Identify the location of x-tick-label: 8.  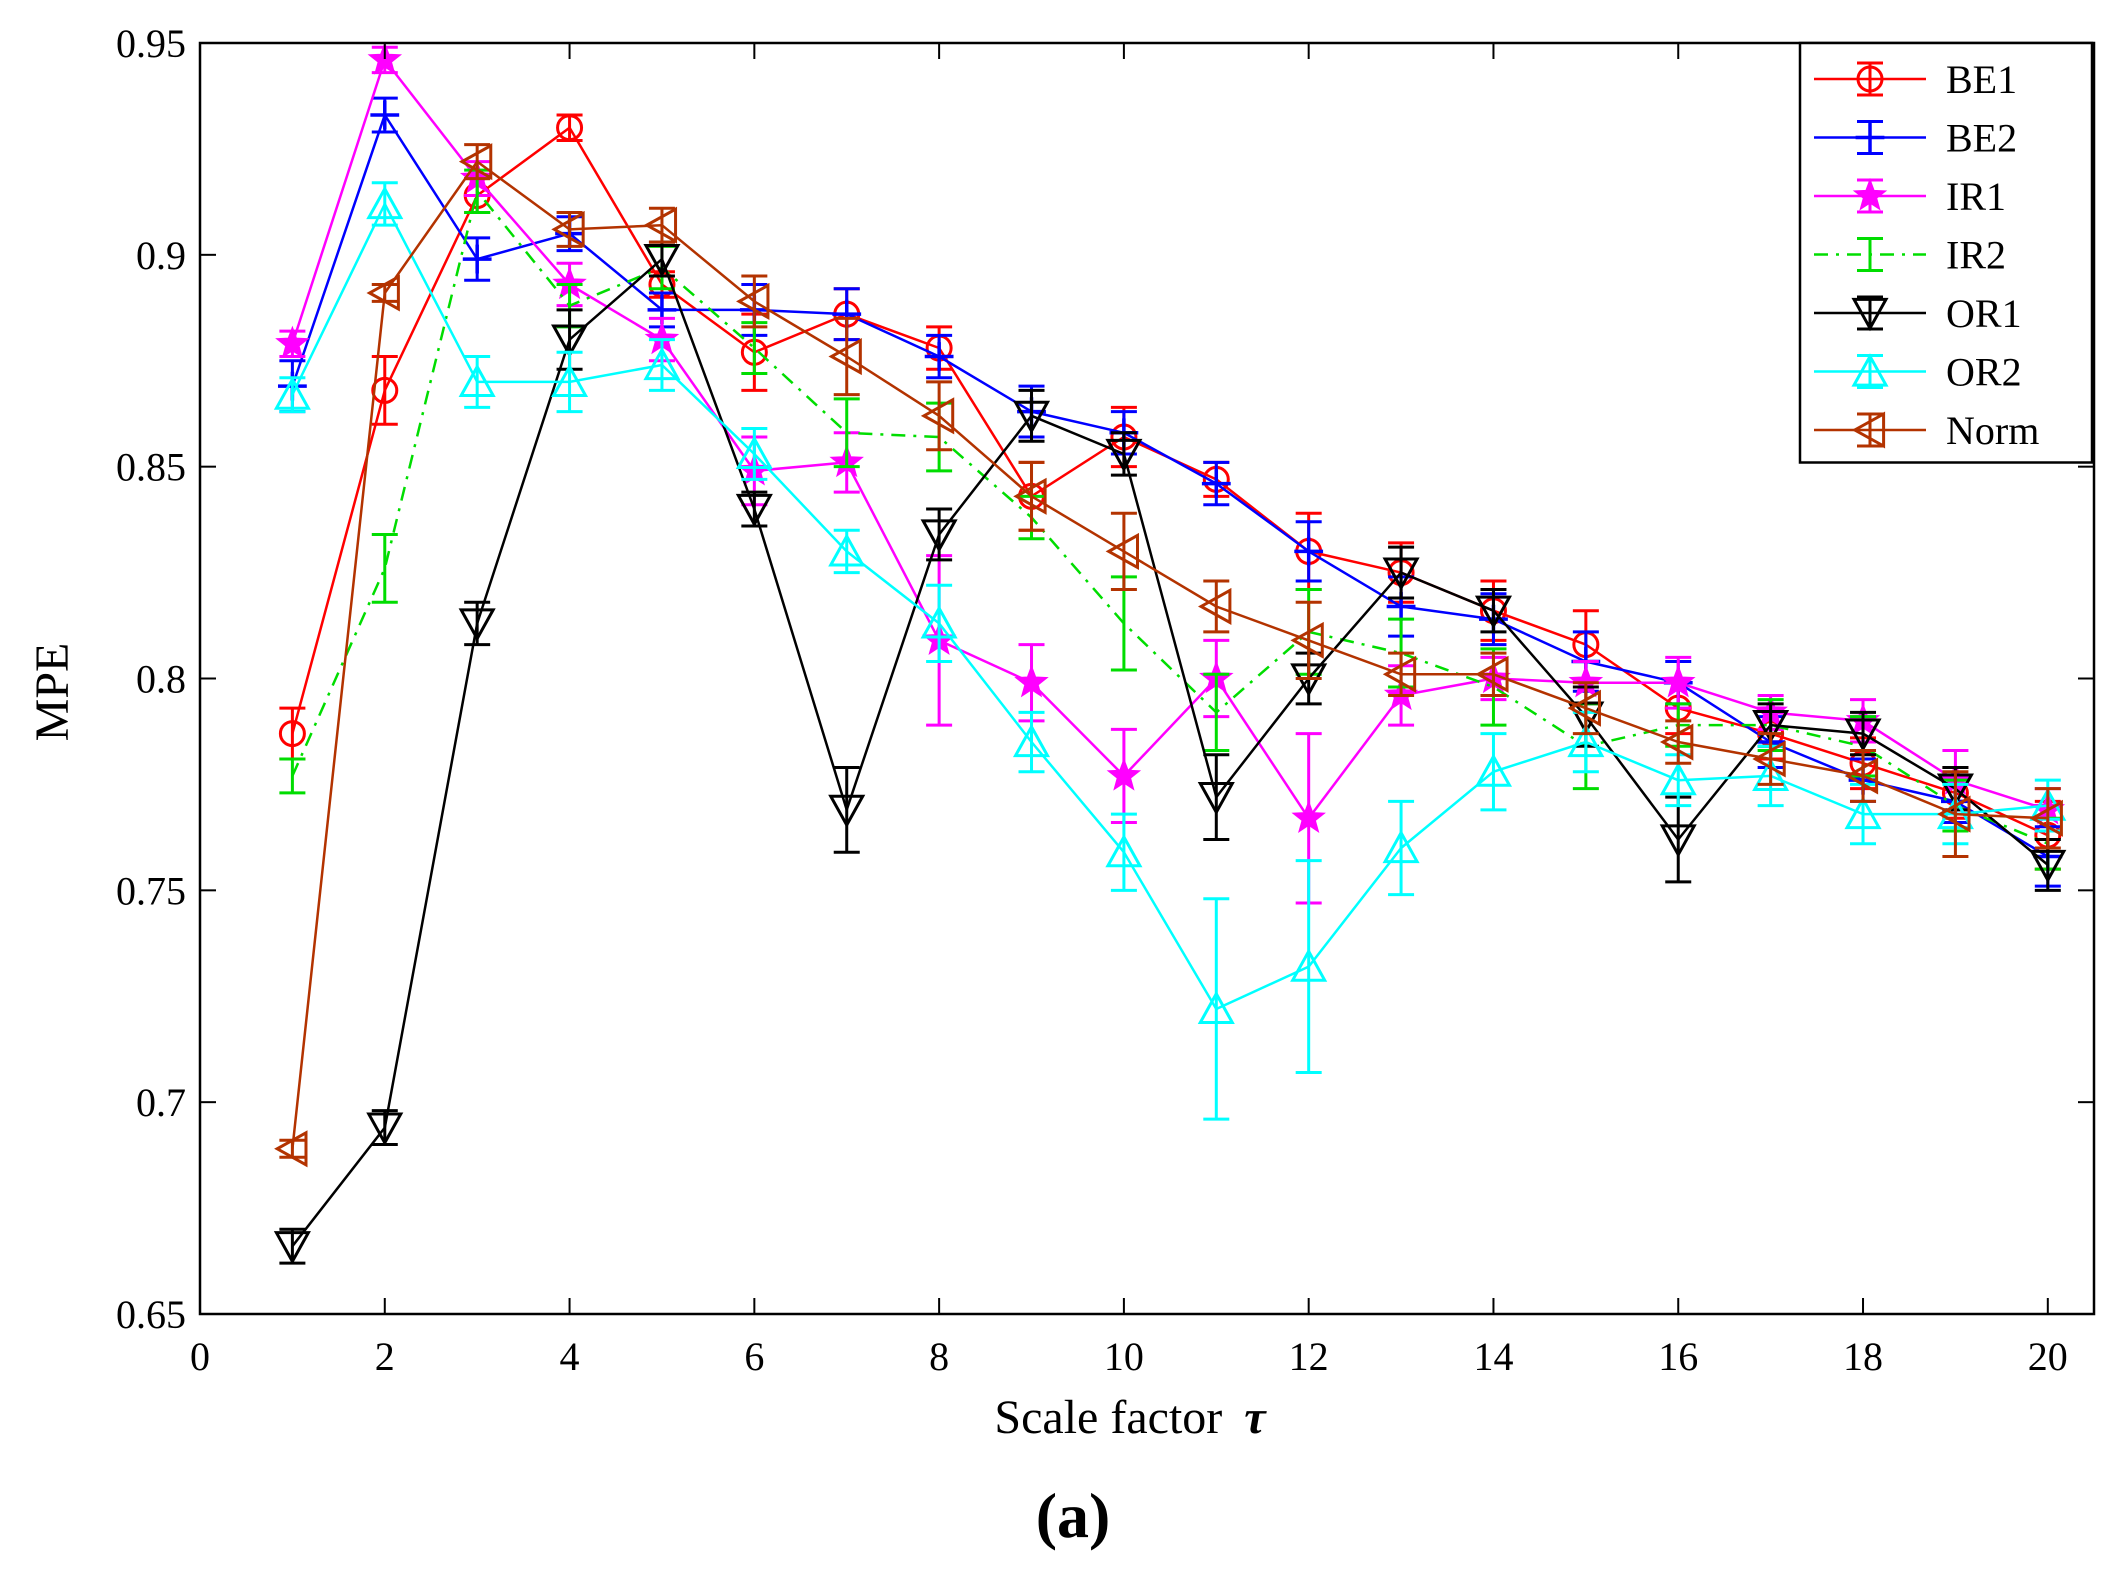
(939, 1356).